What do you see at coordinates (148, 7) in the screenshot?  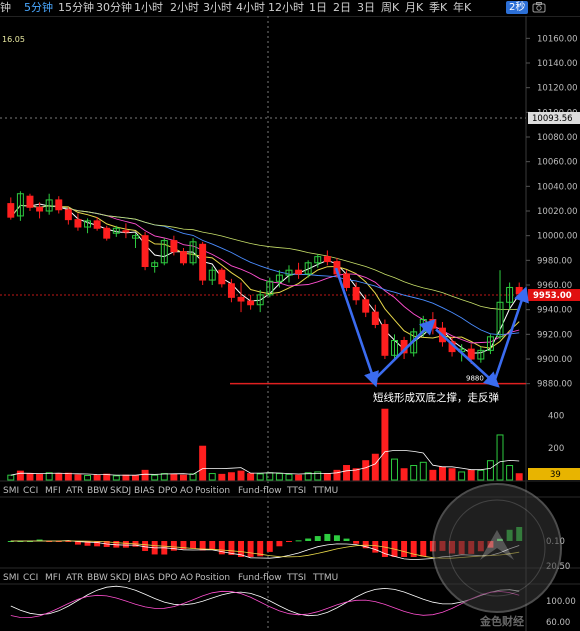 I see `timeframe-4: 1小时` at bounding box center [148, 7].